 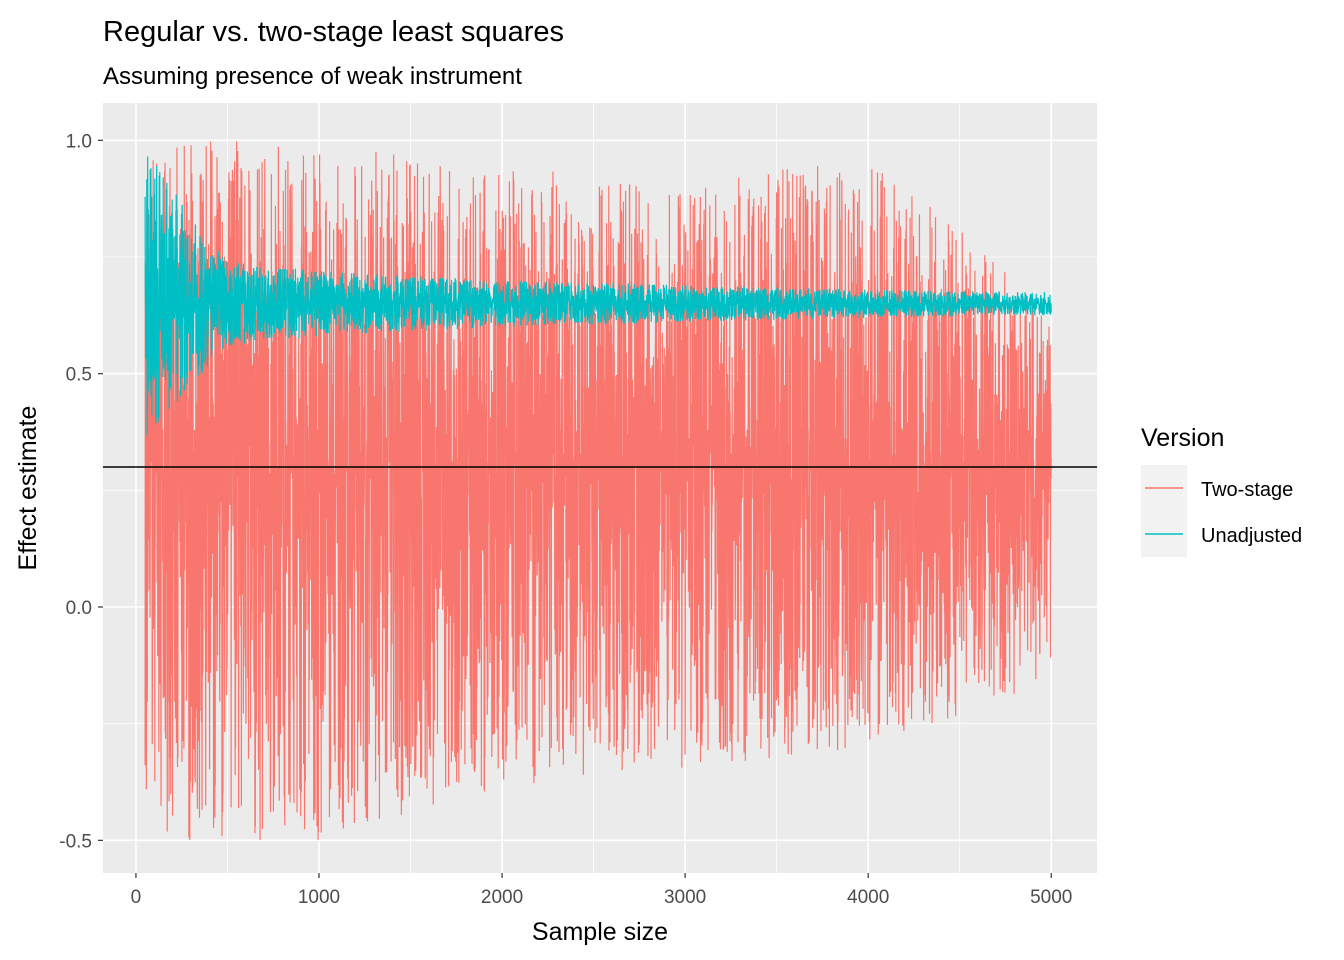 What do you see at coordinates (502, 897) in the screenshot?
I see `x-tick-label: 2000` at bounding box center [502, 897].